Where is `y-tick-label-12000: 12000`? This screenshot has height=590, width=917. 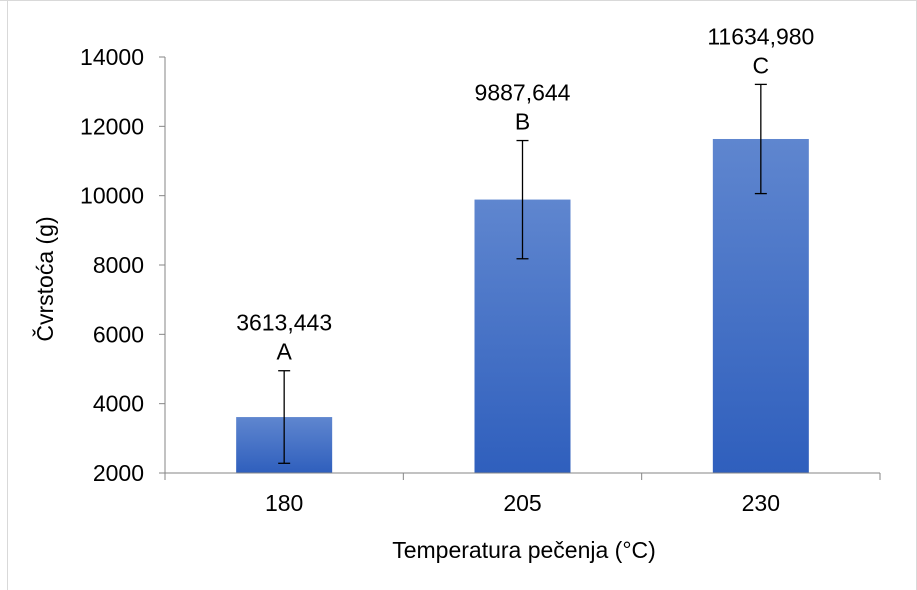
y-tick-label-12000: 12000 is located at coordinates (112, 126).